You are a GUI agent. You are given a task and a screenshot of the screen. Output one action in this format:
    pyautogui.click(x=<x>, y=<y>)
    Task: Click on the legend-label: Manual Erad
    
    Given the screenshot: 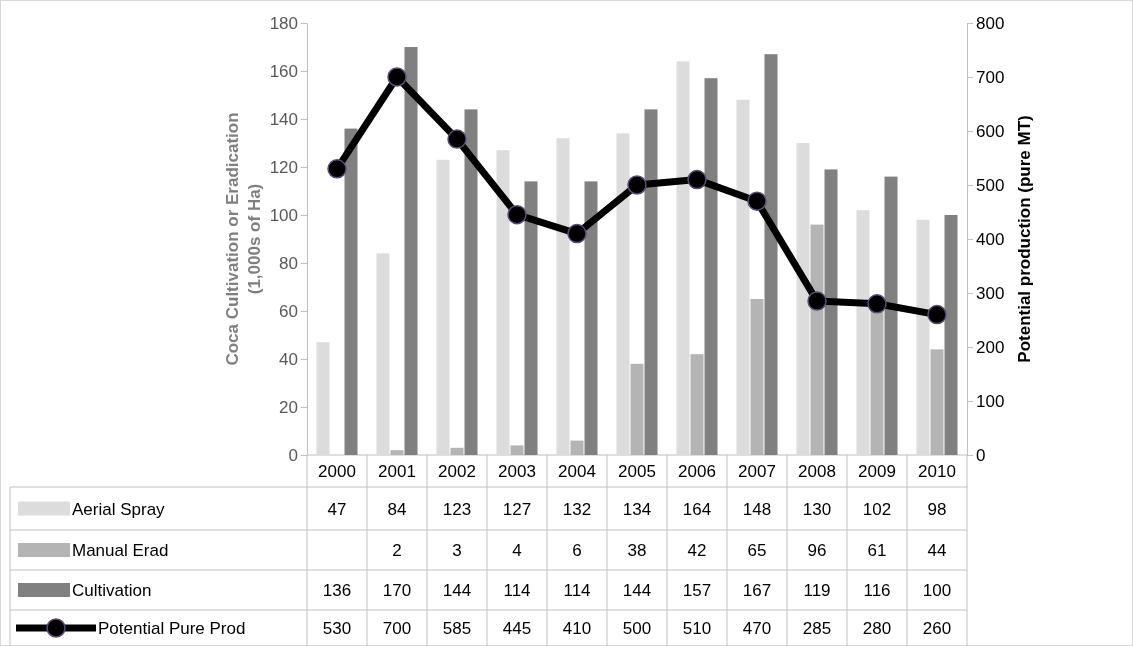 What is the action you would take?
    pyautogui.click(x=120, y=550)
    